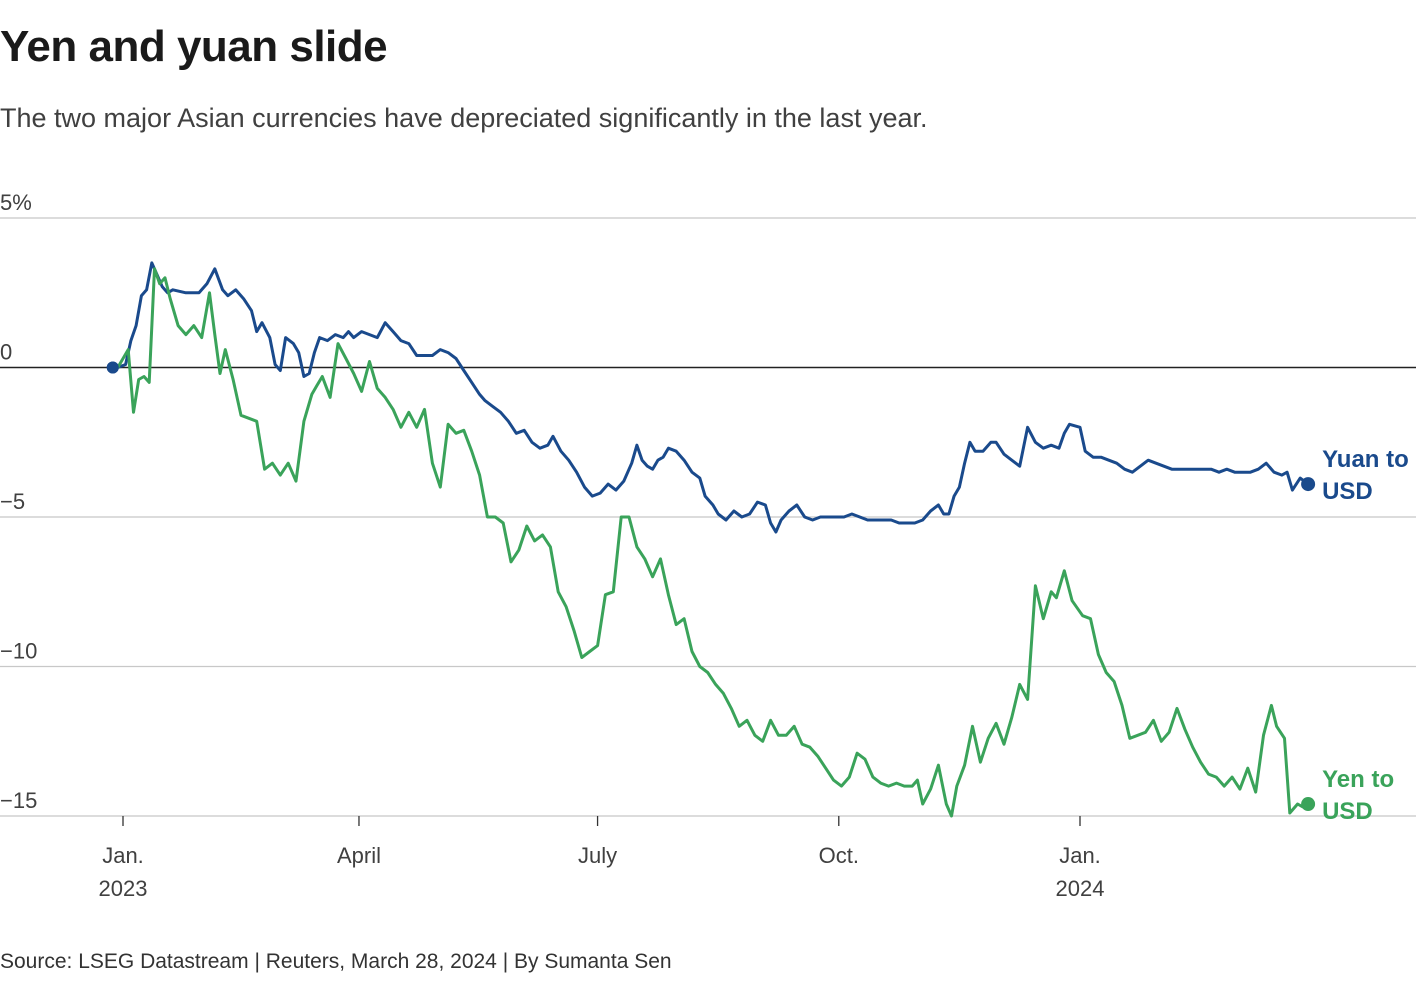 The width and height of the screenshot is (1420, 984). What do you see at coordinates (112, 367) in the screenshot?
I see `yen-to-usd-start-point` at bounding box center [112, 367].